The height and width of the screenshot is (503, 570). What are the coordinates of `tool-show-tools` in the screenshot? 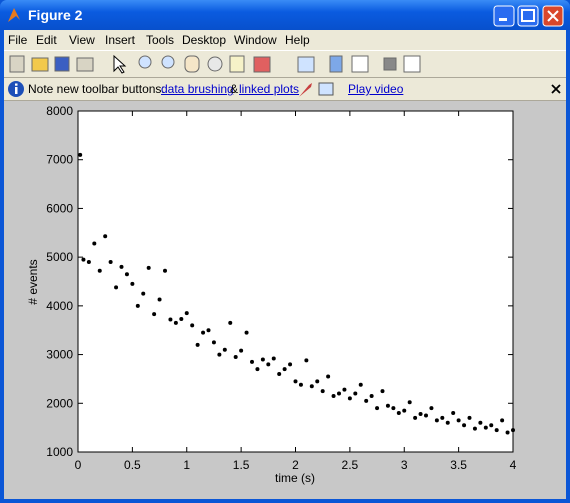 It's located at (412, 64).